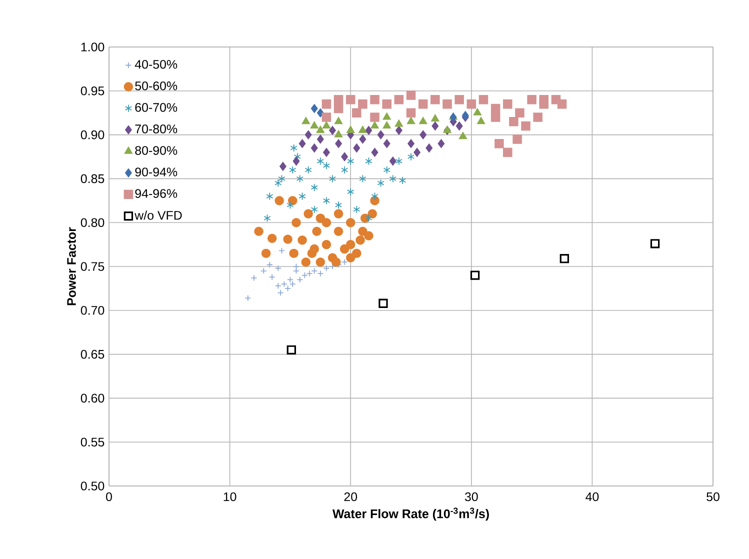 The height and width of the screenshot is (559, 749). Describe the element at coordinates (92, 47) in the screenshot. I see `y-tick-label: 1.00` at that location.